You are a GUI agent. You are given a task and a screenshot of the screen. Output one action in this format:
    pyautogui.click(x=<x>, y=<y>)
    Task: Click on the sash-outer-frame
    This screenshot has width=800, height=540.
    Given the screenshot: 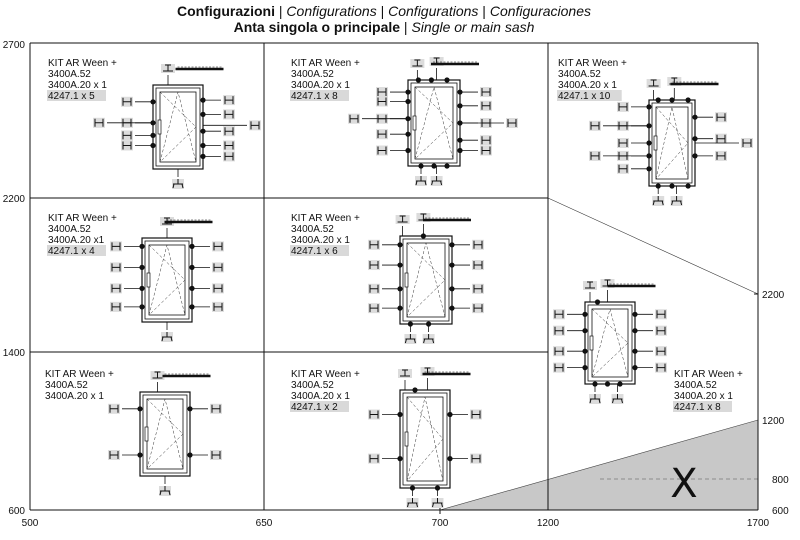 What is the action you would take?
    pyautogui.click(x=426, y=280)
    